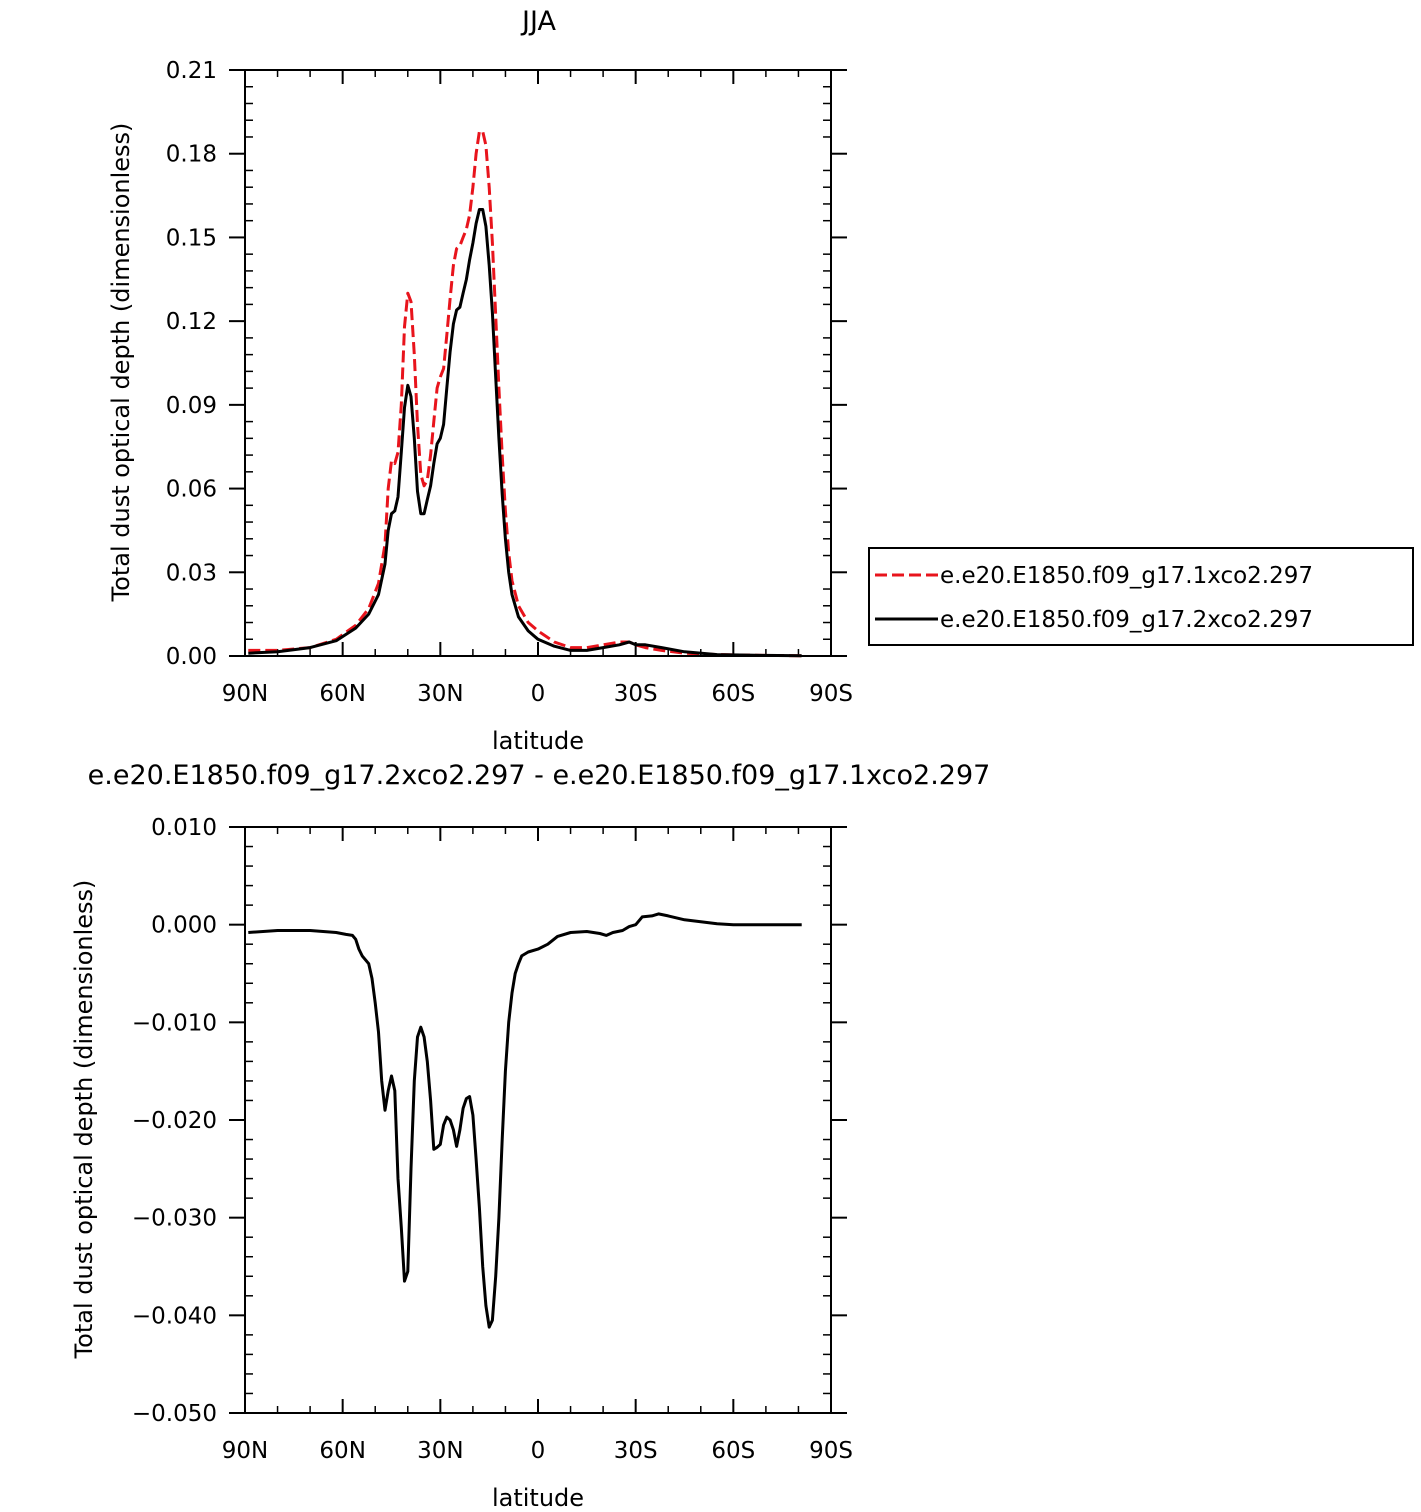 This screenshot has height=1512, width=1421. What do you see at coordinates (1126, 576) in the screenshot?
I see `legend-label-1xco2: e.e20.E1850.f09_g17.1xco2.297` at bounding box center [1126, 576].